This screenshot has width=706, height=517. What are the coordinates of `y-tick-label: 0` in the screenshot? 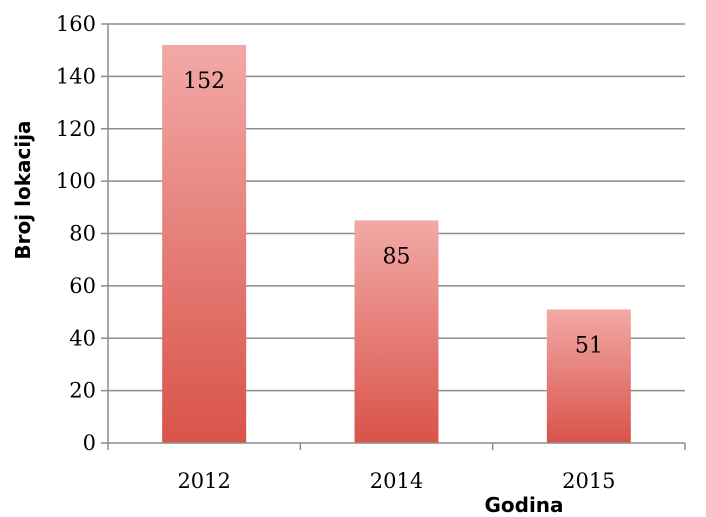 It's located at (89, 443).